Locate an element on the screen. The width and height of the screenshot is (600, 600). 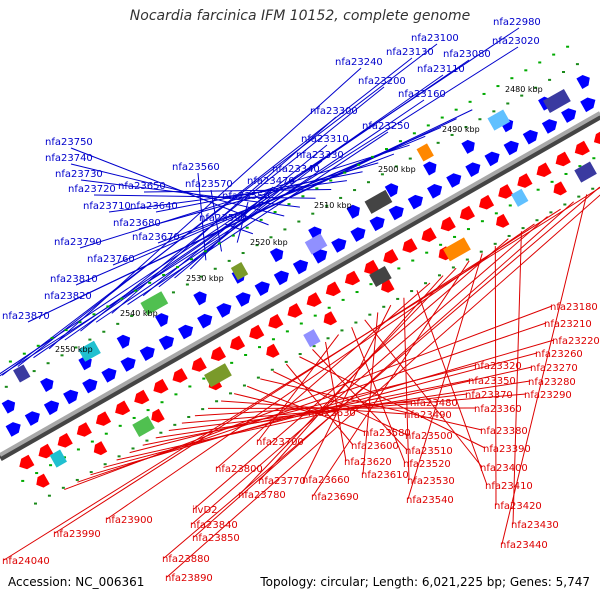
forward-gene-label: nfa23650 is located at coordinates (142, 186).